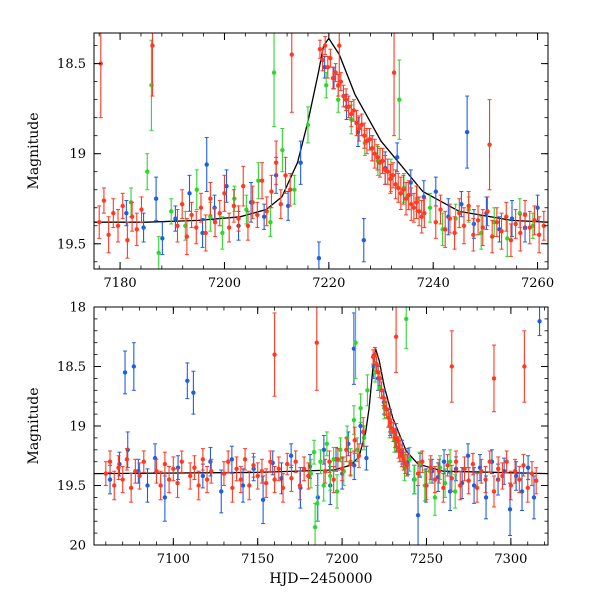 Image resolution: width=600 pixels, height=600 pixels. Describe the element at coordinates (173, 559) in the screenshot. I see `bottom-x-tick-label: 7100` at that location.